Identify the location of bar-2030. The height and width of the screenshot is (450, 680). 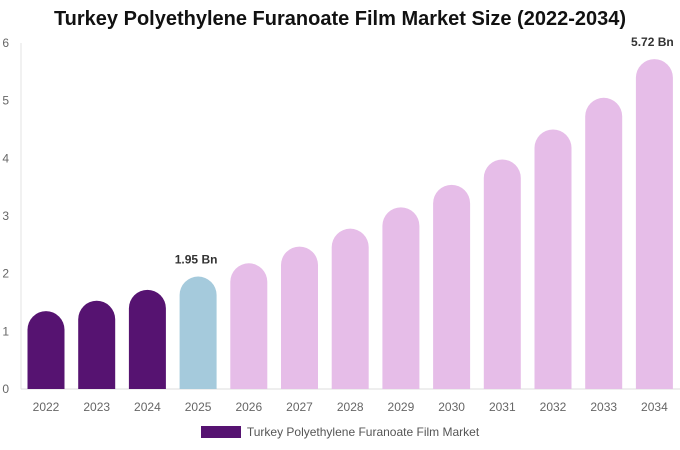
(452, 286).